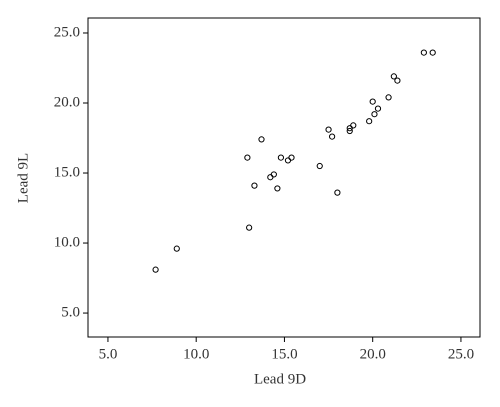 This screenshot has width=500, height=407. I want to click on x-tick-label: 20.0, so click(373, 354).